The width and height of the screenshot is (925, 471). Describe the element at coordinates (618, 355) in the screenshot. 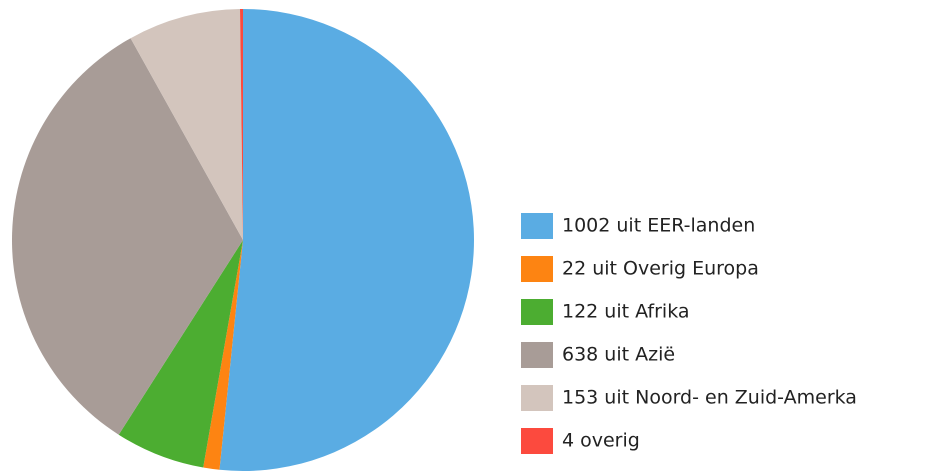

I see `legend-label: 638 uit Azië` at that location.